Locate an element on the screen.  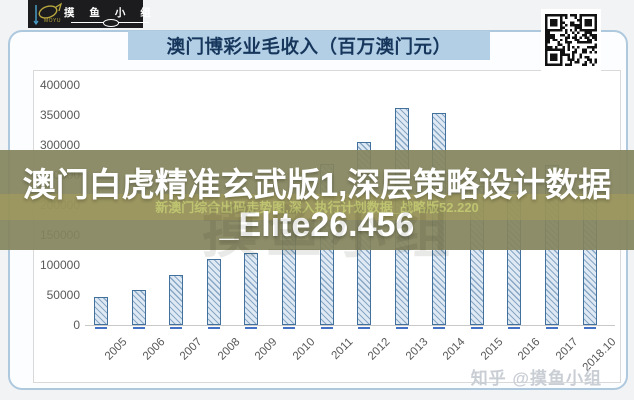
brand-logo: MOYU 摸 鱼 小 组 is located at coordinates (89, 14).